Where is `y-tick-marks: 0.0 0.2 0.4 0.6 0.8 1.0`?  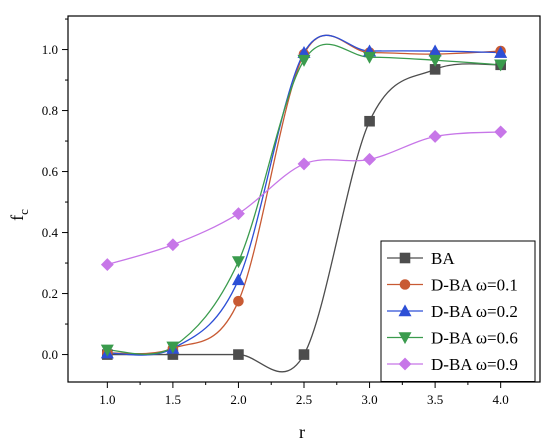 y-tick-marks: 0.0 0.2 0.4 0.6 0.8 1.0 is located at coordinates (55, 190).